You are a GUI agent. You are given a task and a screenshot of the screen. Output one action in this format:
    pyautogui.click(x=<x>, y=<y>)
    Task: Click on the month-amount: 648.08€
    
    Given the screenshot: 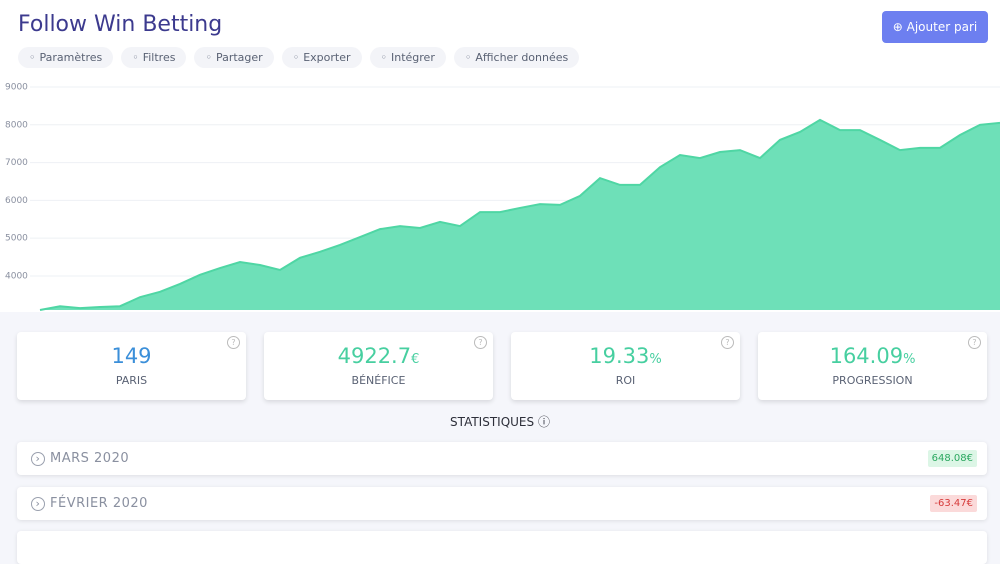 What is the action you would take?
    pyautogui.click(x=952, y=458)
    